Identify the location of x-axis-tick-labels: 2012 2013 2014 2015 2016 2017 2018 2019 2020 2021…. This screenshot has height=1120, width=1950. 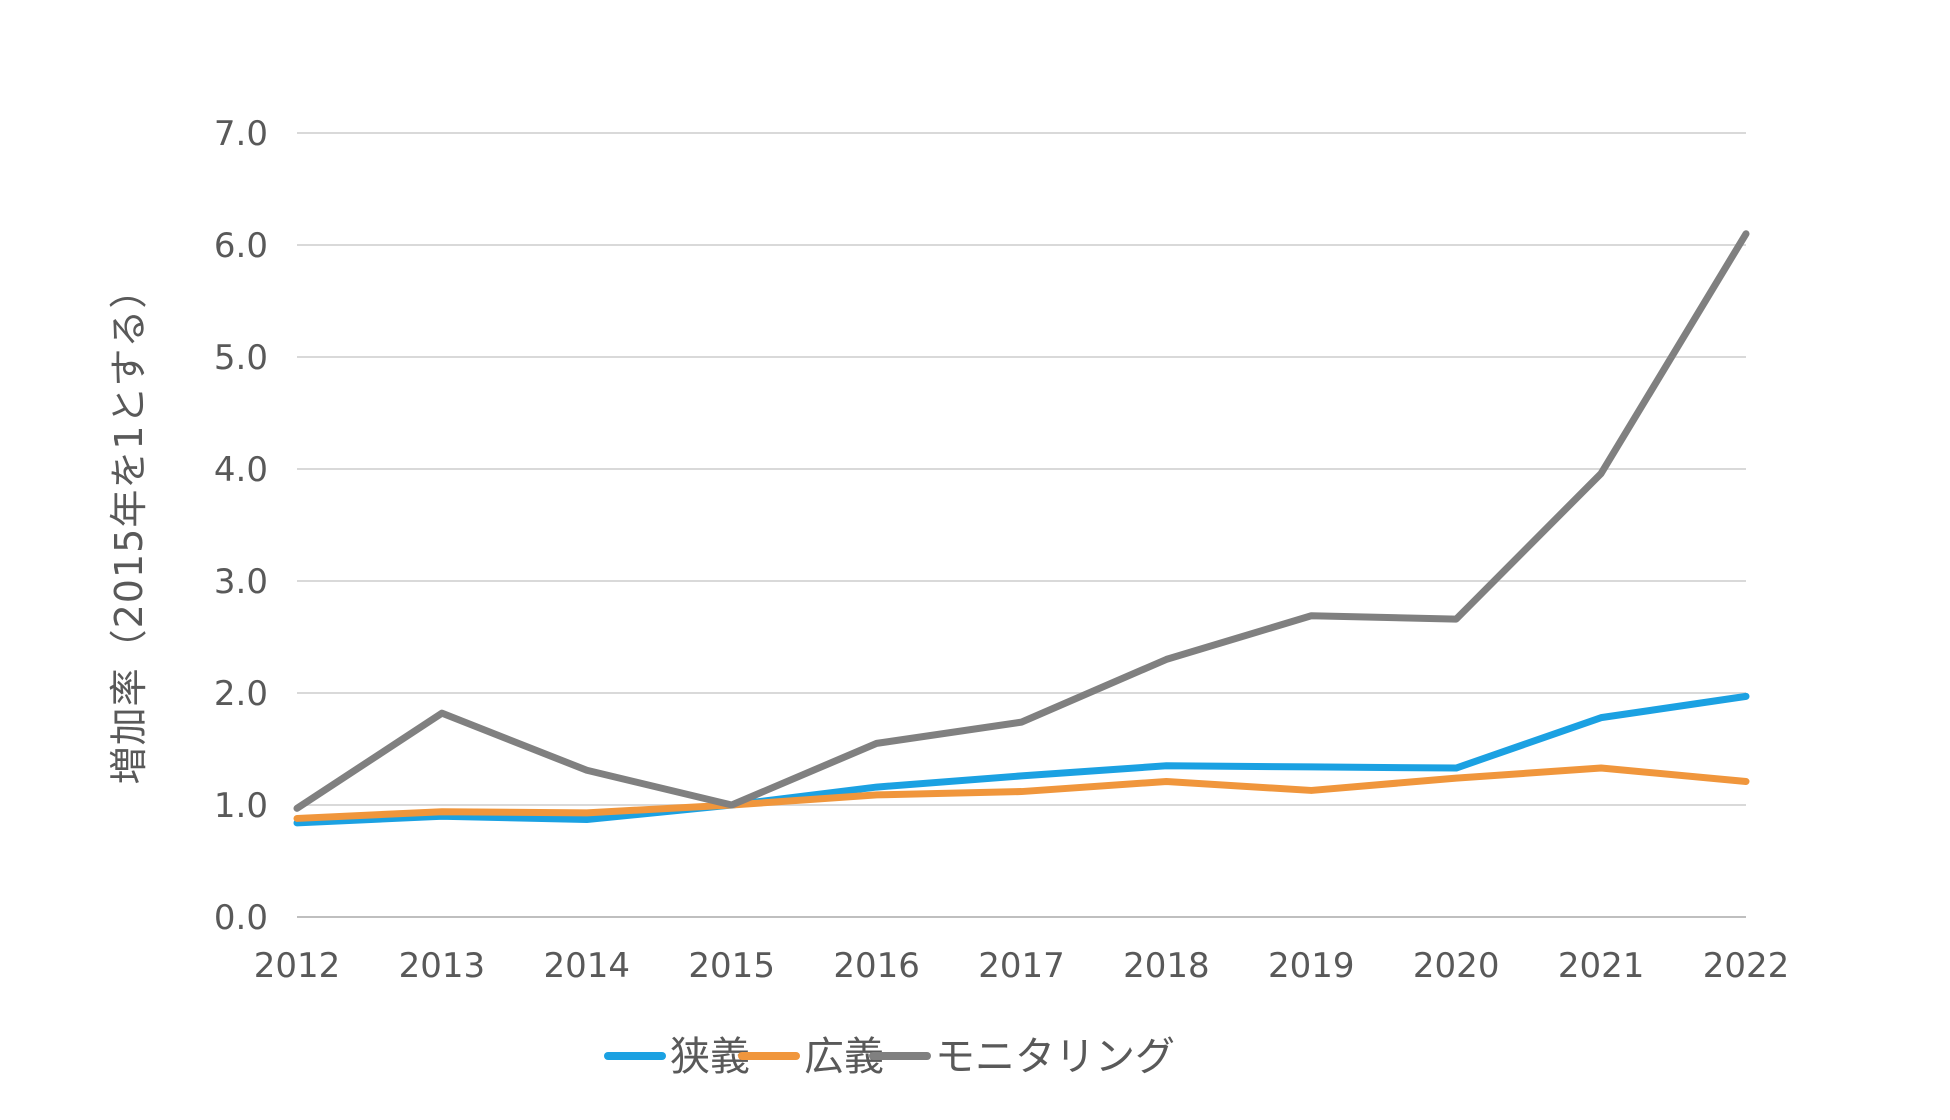
(1022, 966).